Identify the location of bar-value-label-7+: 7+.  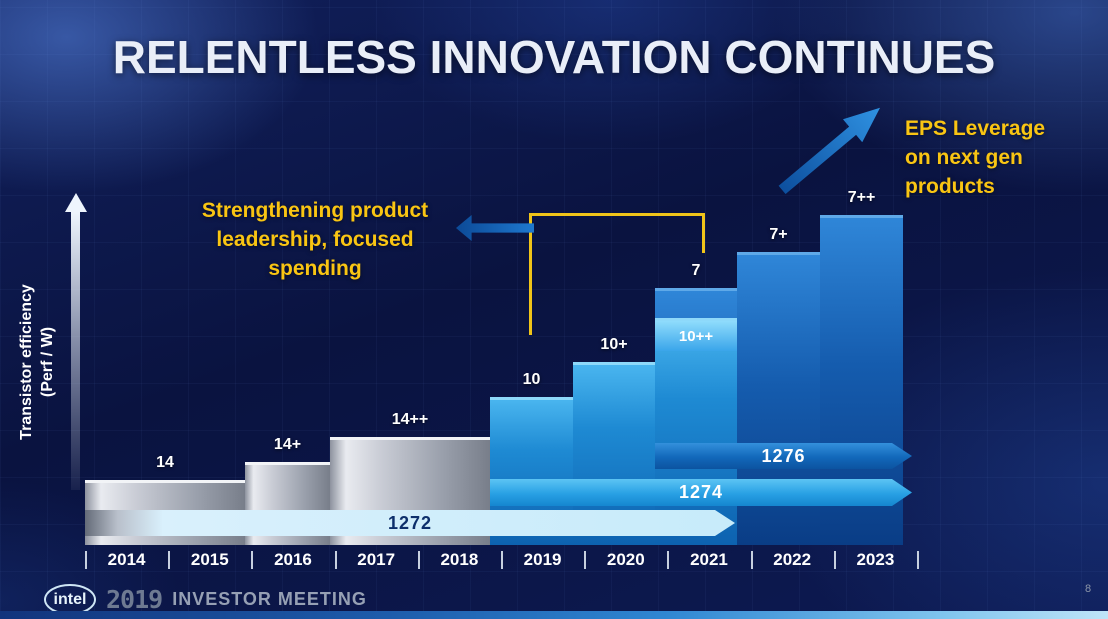
(778, 234).